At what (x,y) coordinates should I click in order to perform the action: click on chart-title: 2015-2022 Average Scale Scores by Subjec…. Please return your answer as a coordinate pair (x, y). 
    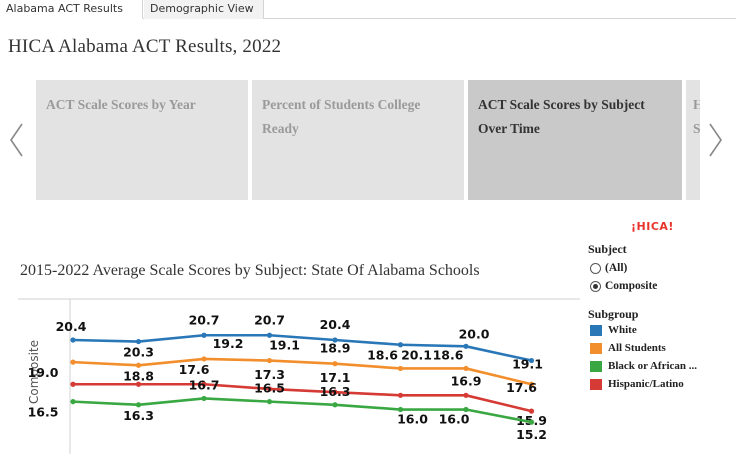
    Looking at the image, I should click on (250, 270).